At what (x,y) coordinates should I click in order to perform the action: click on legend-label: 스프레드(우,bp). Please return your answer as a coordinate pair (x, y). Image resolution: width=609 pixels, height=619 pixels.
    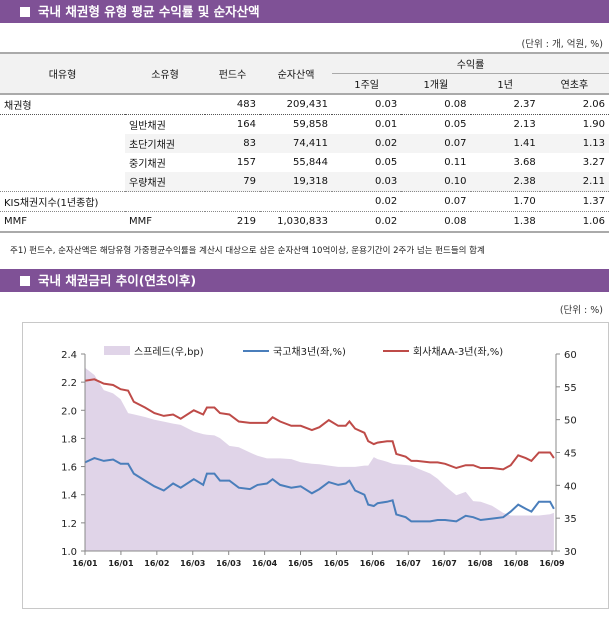
    Looking at the image, I should click on (169, 352).